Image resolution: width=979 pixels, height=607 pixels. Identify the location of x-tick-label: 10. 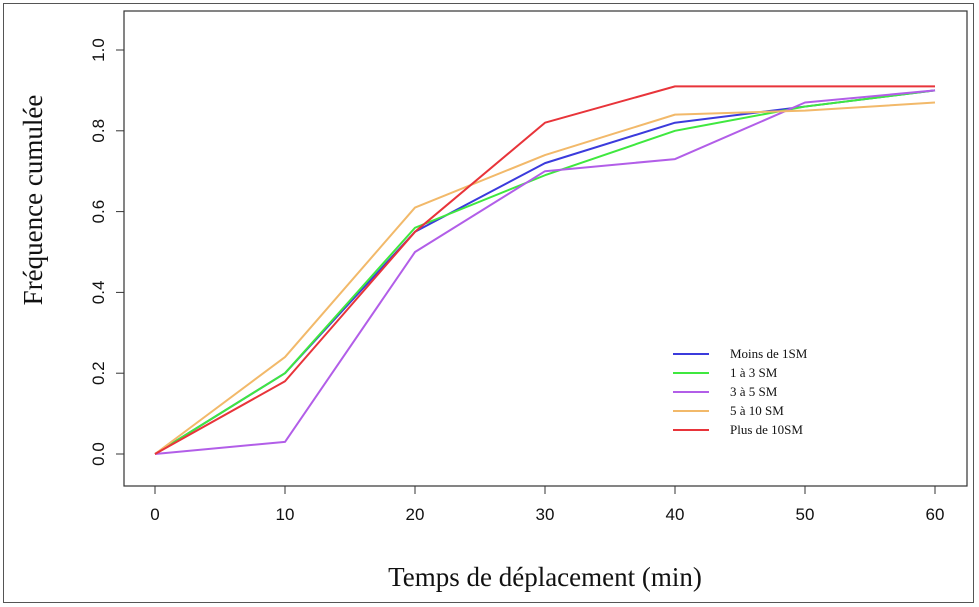
(285, 514).